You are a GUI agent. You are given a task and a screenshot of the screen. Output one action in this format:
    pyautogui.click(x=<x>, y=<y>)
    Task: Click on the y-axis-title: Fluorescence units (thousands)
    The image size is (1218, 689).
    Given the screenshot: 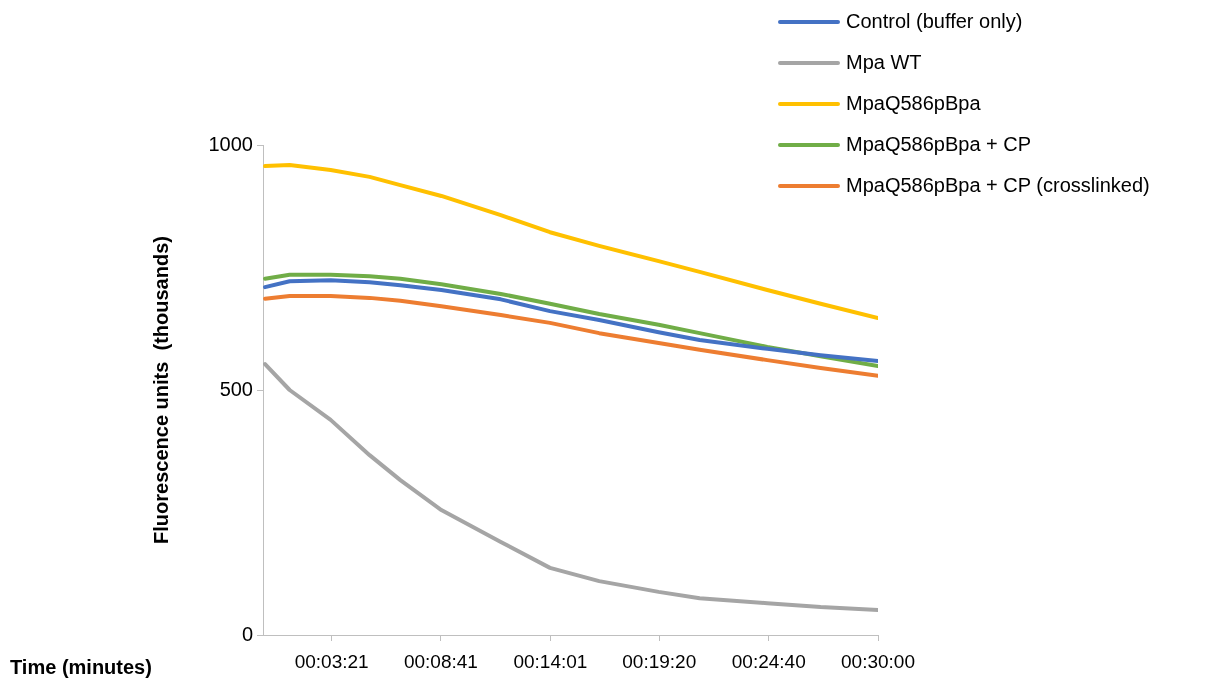 What is the action you would take?
    pyautogui.click(x=160, y=390)
    